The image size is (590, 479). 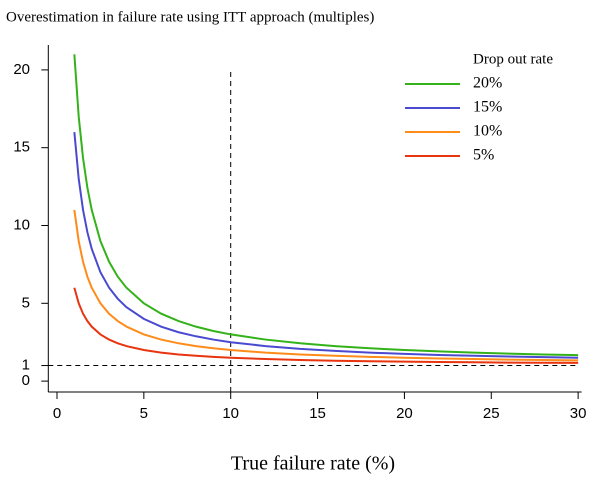 What do you see at coordinates (313, 464) in the screenshot?
I see `x-axis-label: True failure rate (%)` at bounding box center [313, 464].